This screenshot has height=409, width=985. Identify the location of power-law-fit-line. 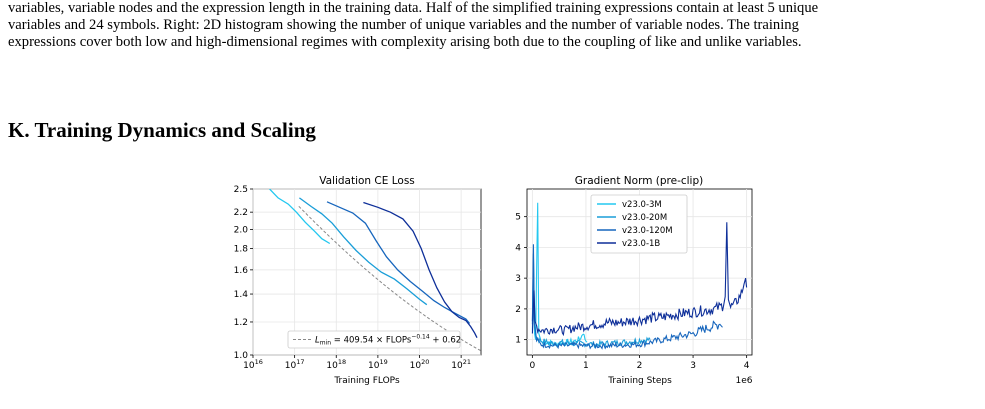
(389, 278).